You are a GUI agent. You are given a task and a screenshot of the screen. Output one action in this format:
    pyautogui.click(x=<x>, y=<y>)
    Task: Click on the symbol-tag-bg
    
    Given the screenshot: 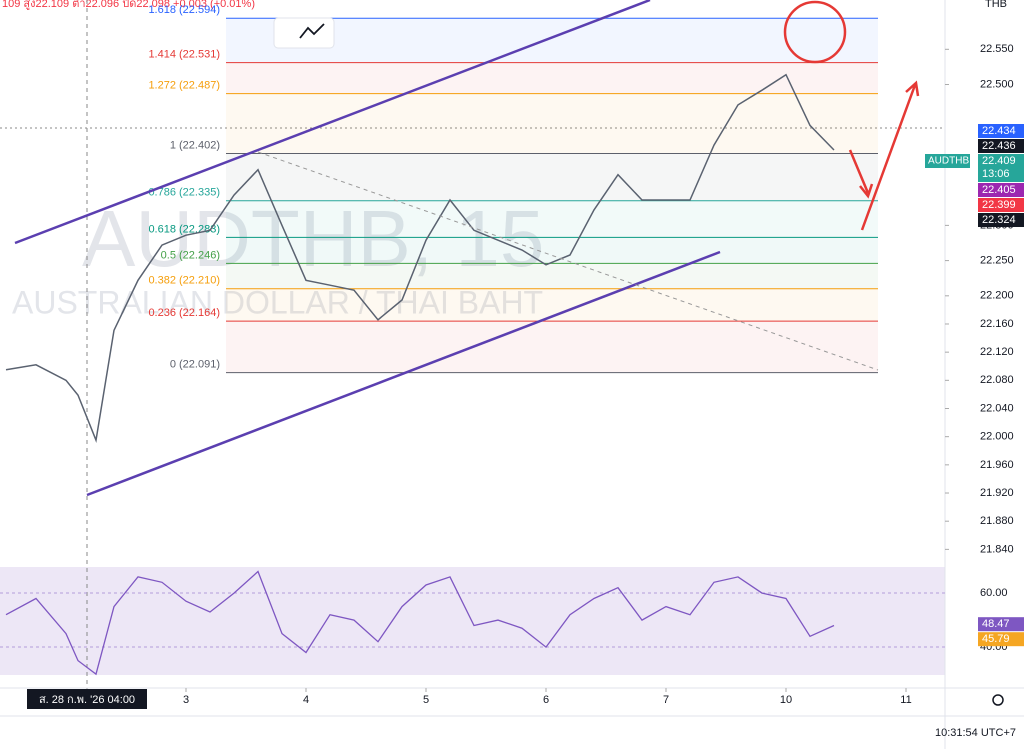 What is the action you would take?
    pyautogui.click(x=947, y=161)
    